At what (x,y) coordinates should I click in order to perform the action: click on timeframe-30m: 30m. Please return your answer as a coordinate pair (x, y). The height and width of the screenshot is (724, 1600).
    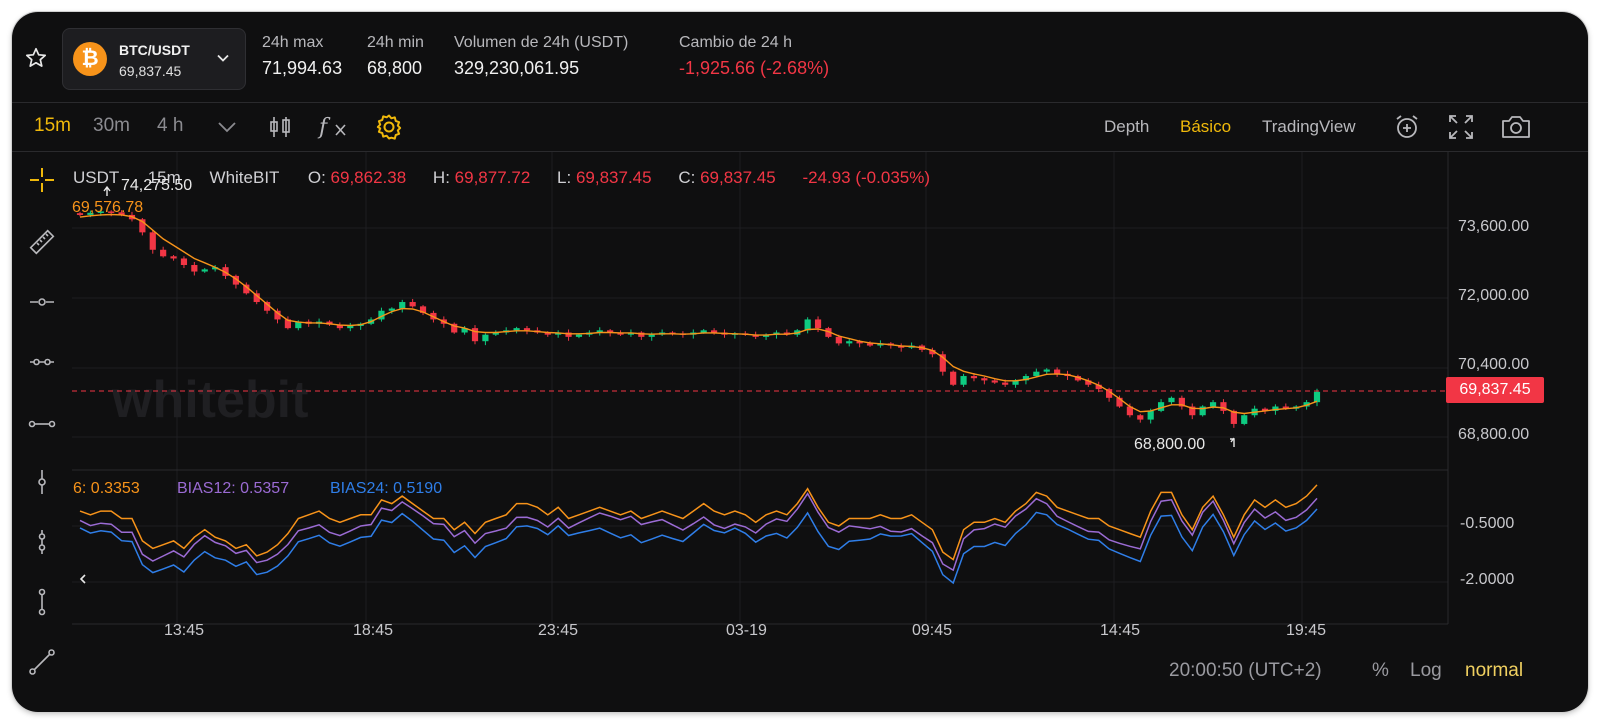
    Looking at the image, I should click on (111, 125).